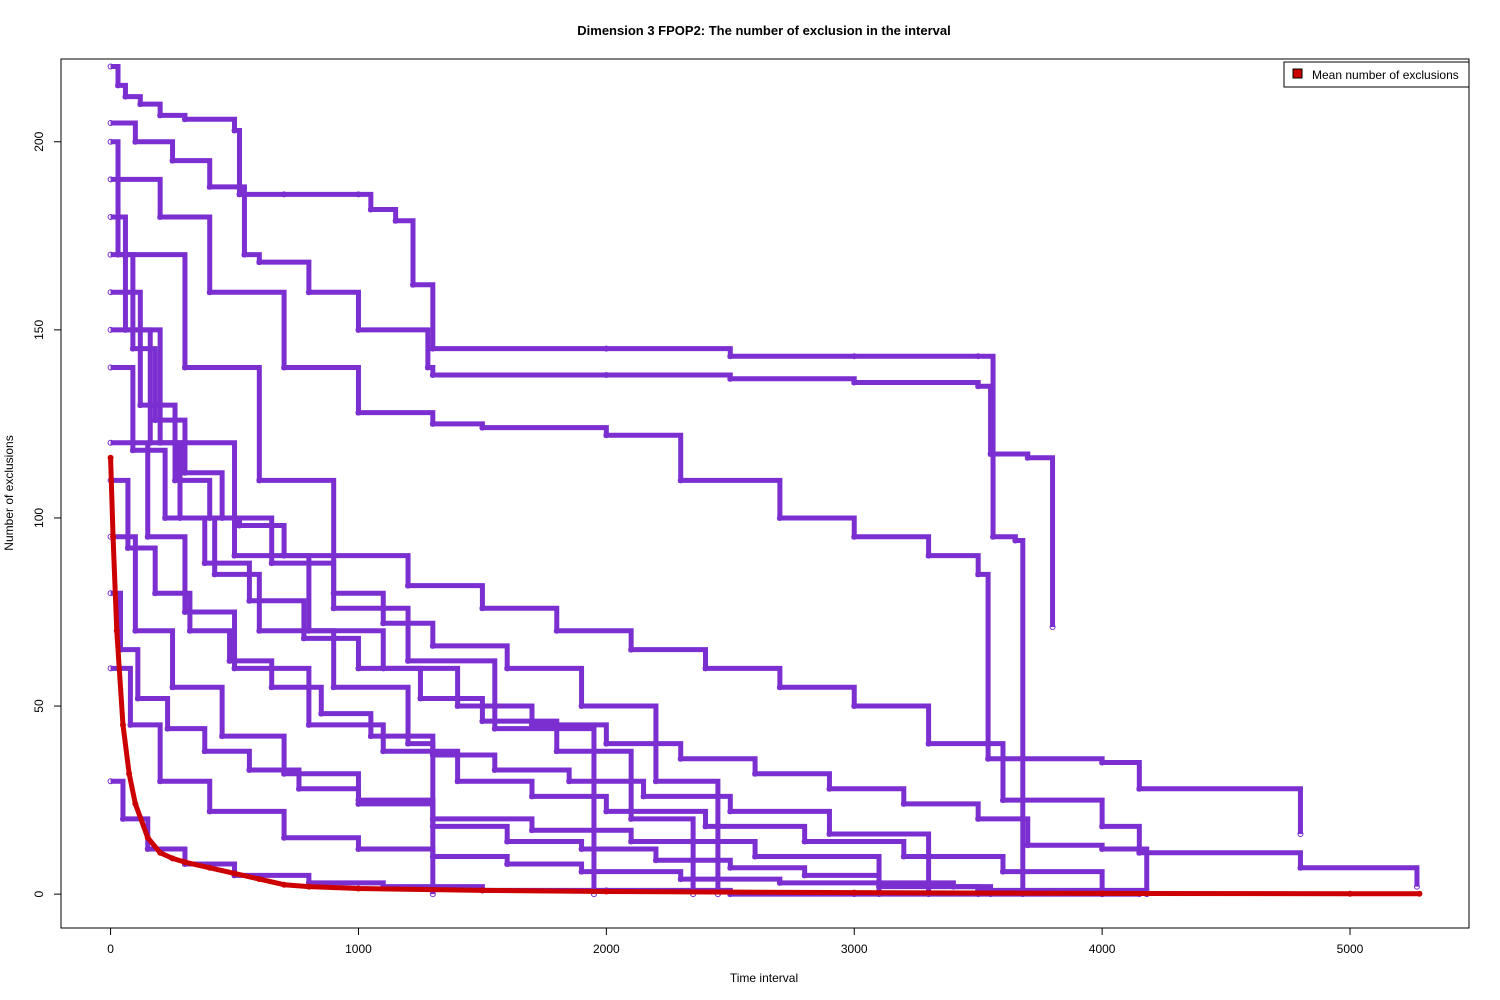  I want to click on legend-label-mean: Mean number of exclusions, so click(1385, 75).